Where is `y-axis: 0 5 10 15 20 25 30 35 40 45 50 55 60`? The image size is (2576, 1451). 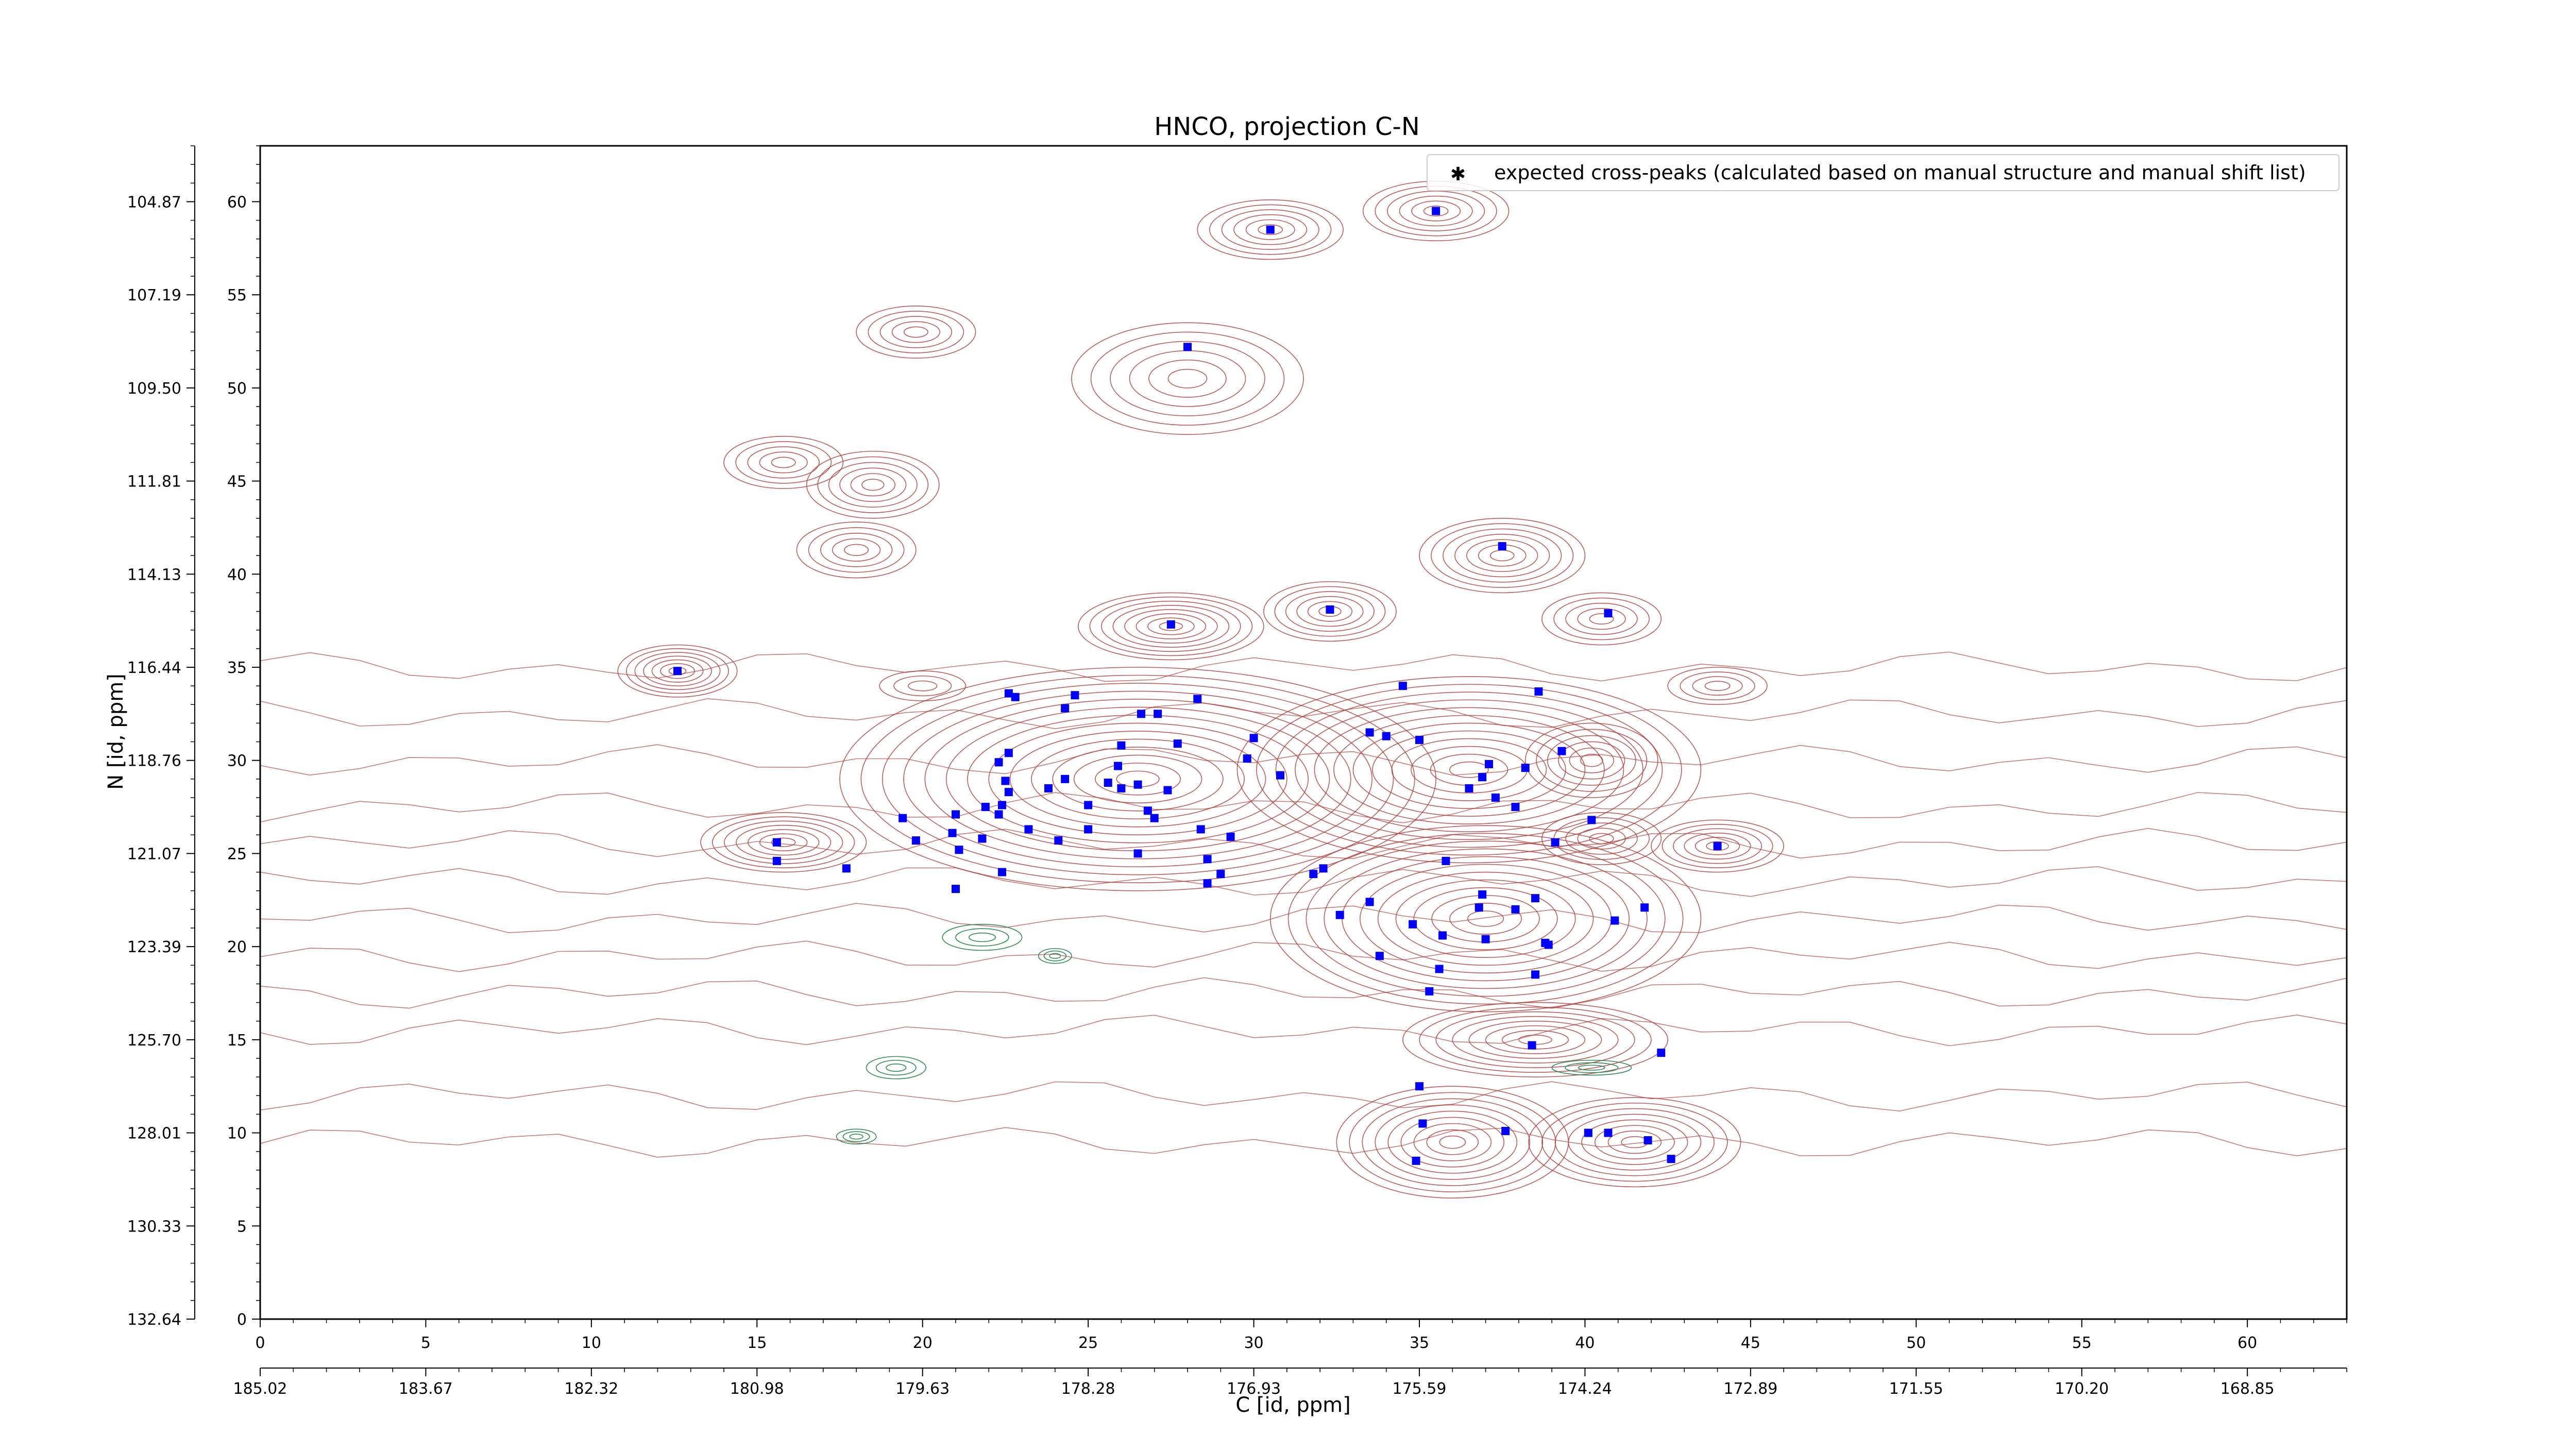
y-axis: 0 5 10 15 20 25 30 35 40 45 50 55 60 is located at coordinates (244, 737).